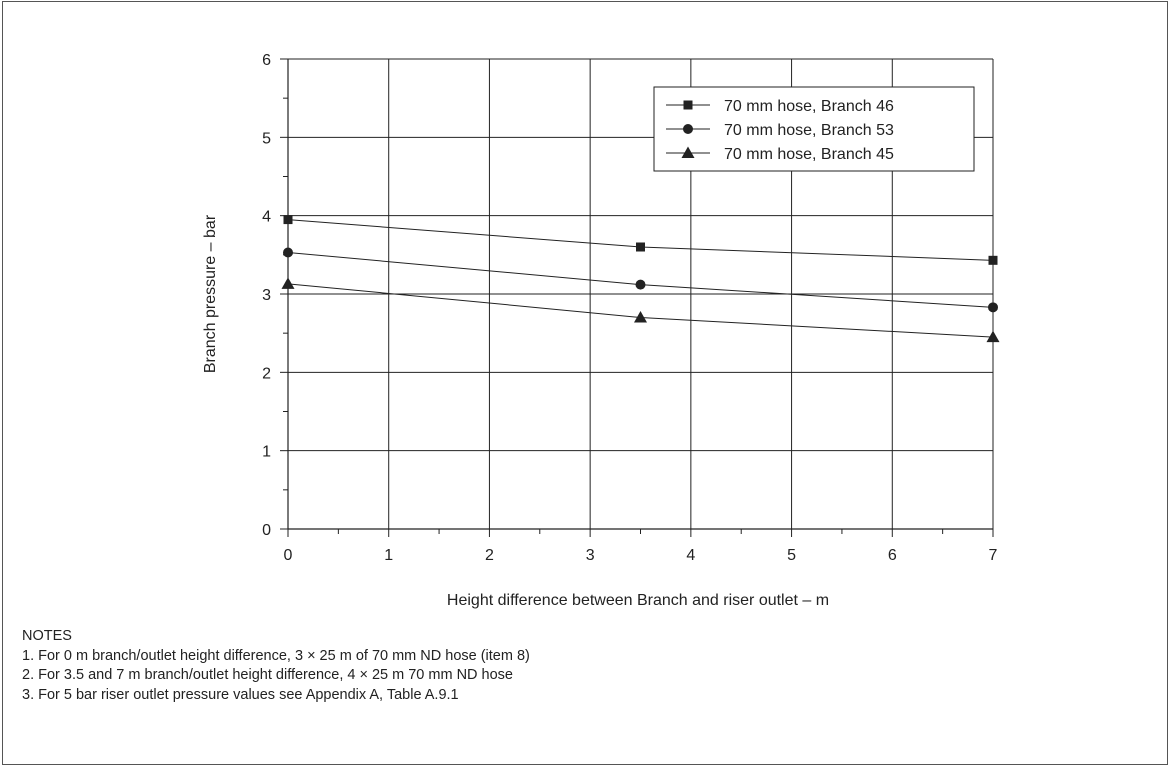 Image resolution: width=1172 pixels, height=769 pixels. What do you see at coordinates (791, 555) in the screenshot?
I see `x-tick-label: 5` at bounding box center [791, 555].